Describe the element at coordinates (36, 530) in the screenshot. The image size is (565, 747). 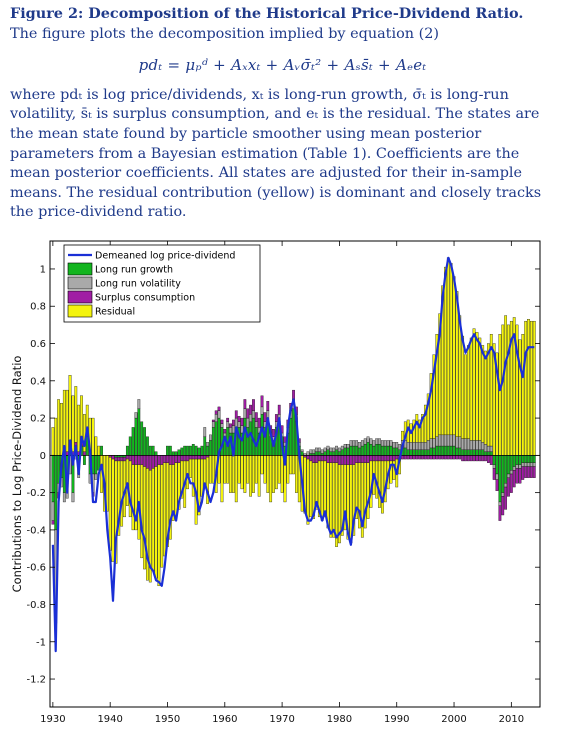
I see `y-tick-label: -0.4` at that location.